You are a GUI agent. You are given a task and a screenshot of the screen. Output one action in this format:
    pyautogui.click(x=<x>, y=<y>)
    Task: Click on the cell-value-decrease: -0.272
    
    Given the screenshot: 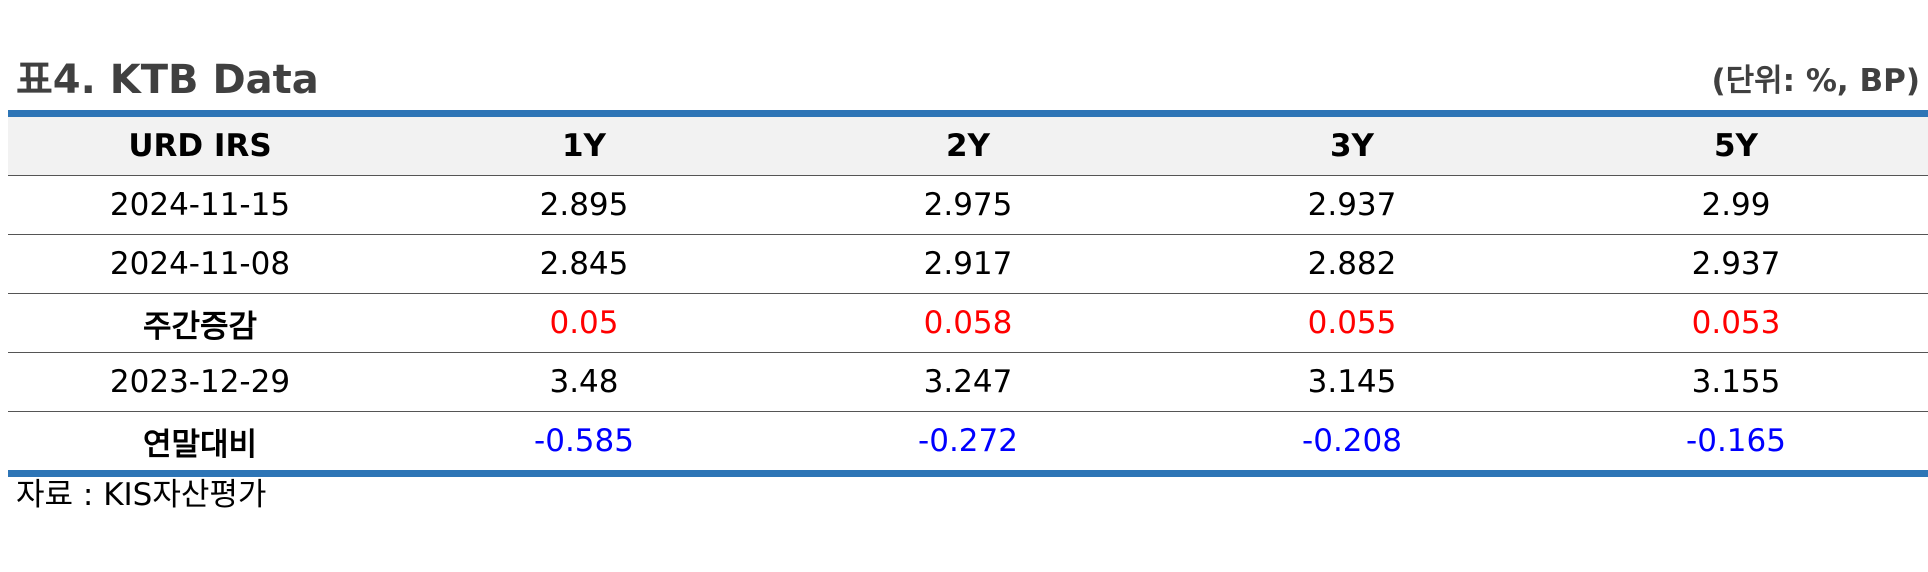 What is the action you would take?
    pyautogui.click(x=968, y=442)
    